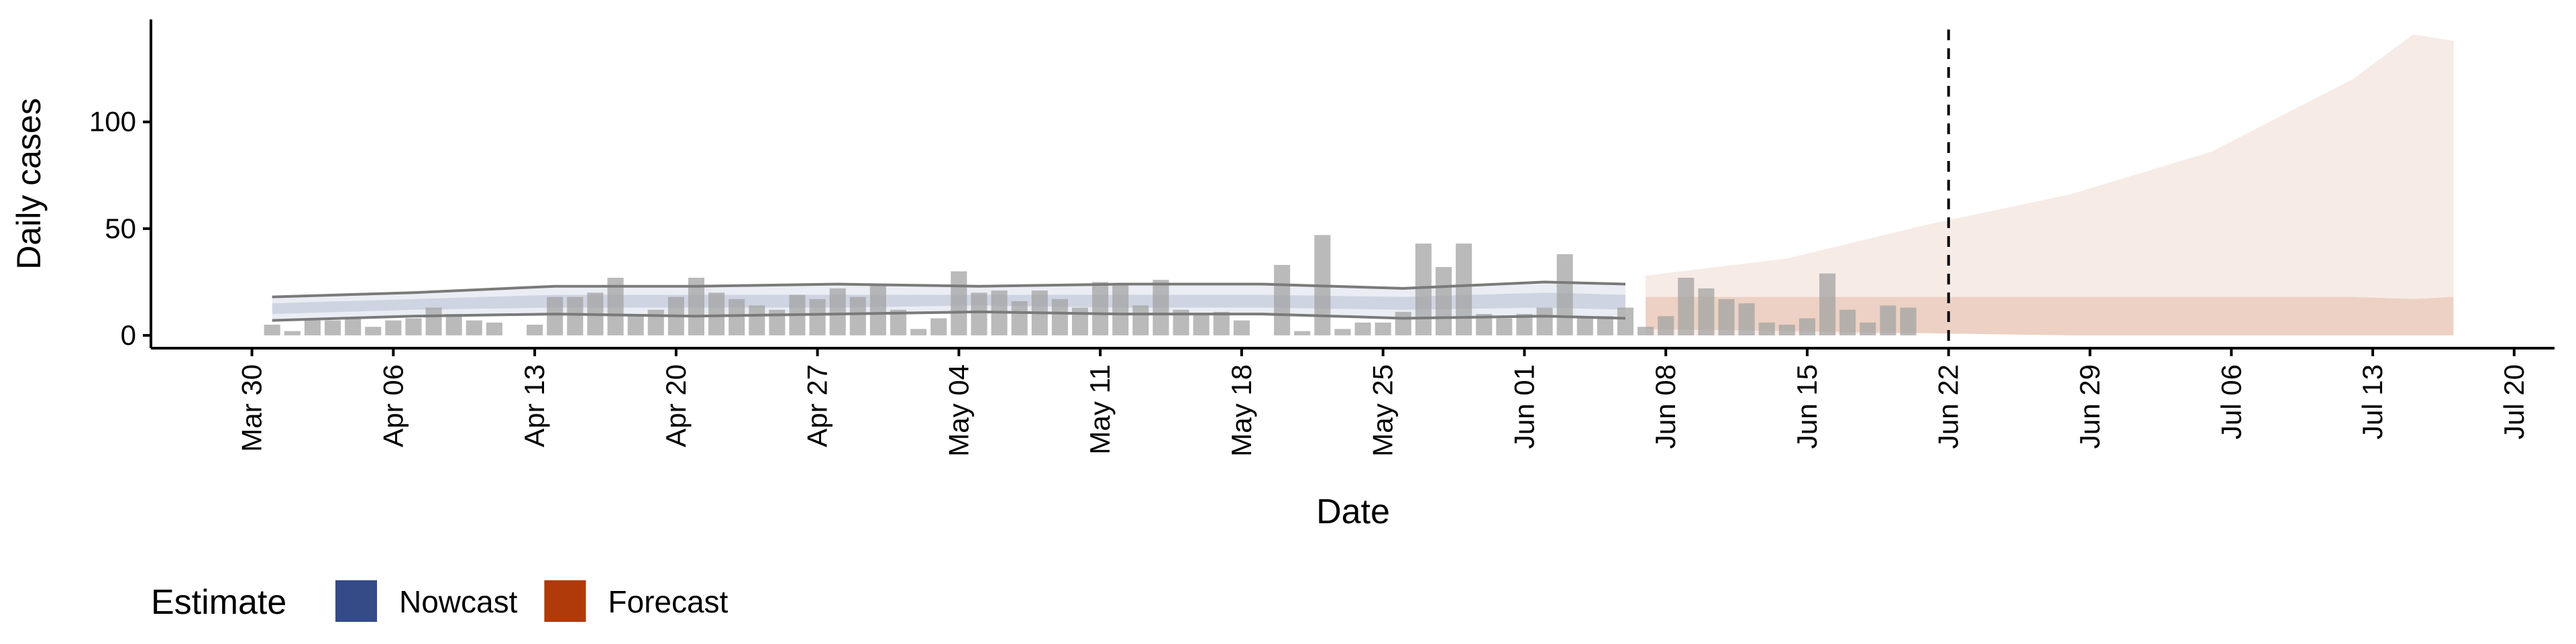 The height and width of the screenshot is (644, 2576). I want to click on x-tick-label: Apr 20, so click(676, 405).